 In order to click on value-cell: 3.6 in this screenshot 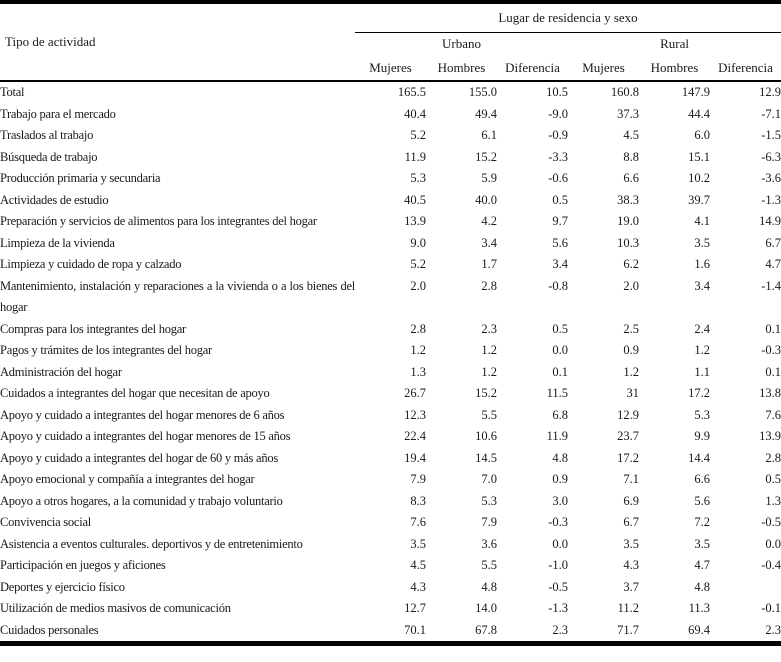, I will do `click(489, 543)`.